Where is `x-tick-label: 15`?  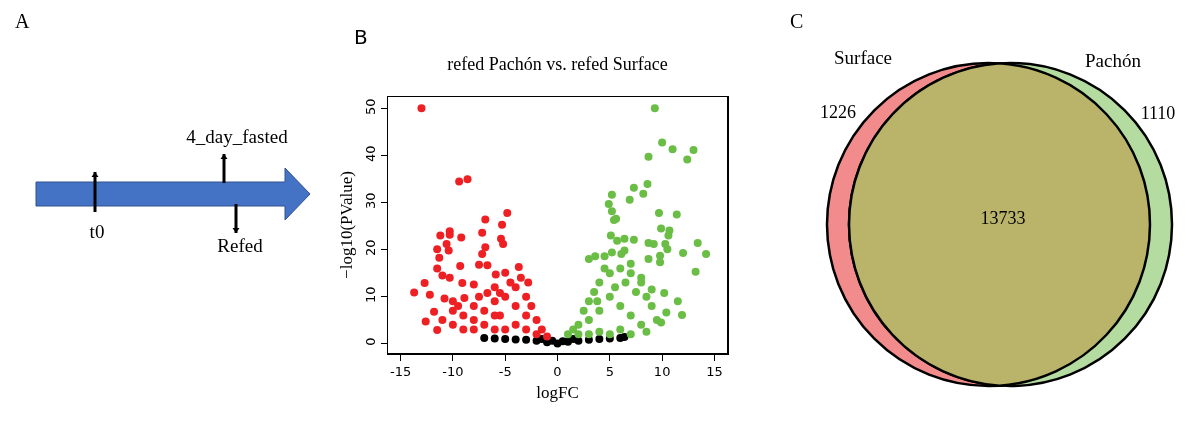 x-tick-label: 15 is located at coordinates (714, 372).